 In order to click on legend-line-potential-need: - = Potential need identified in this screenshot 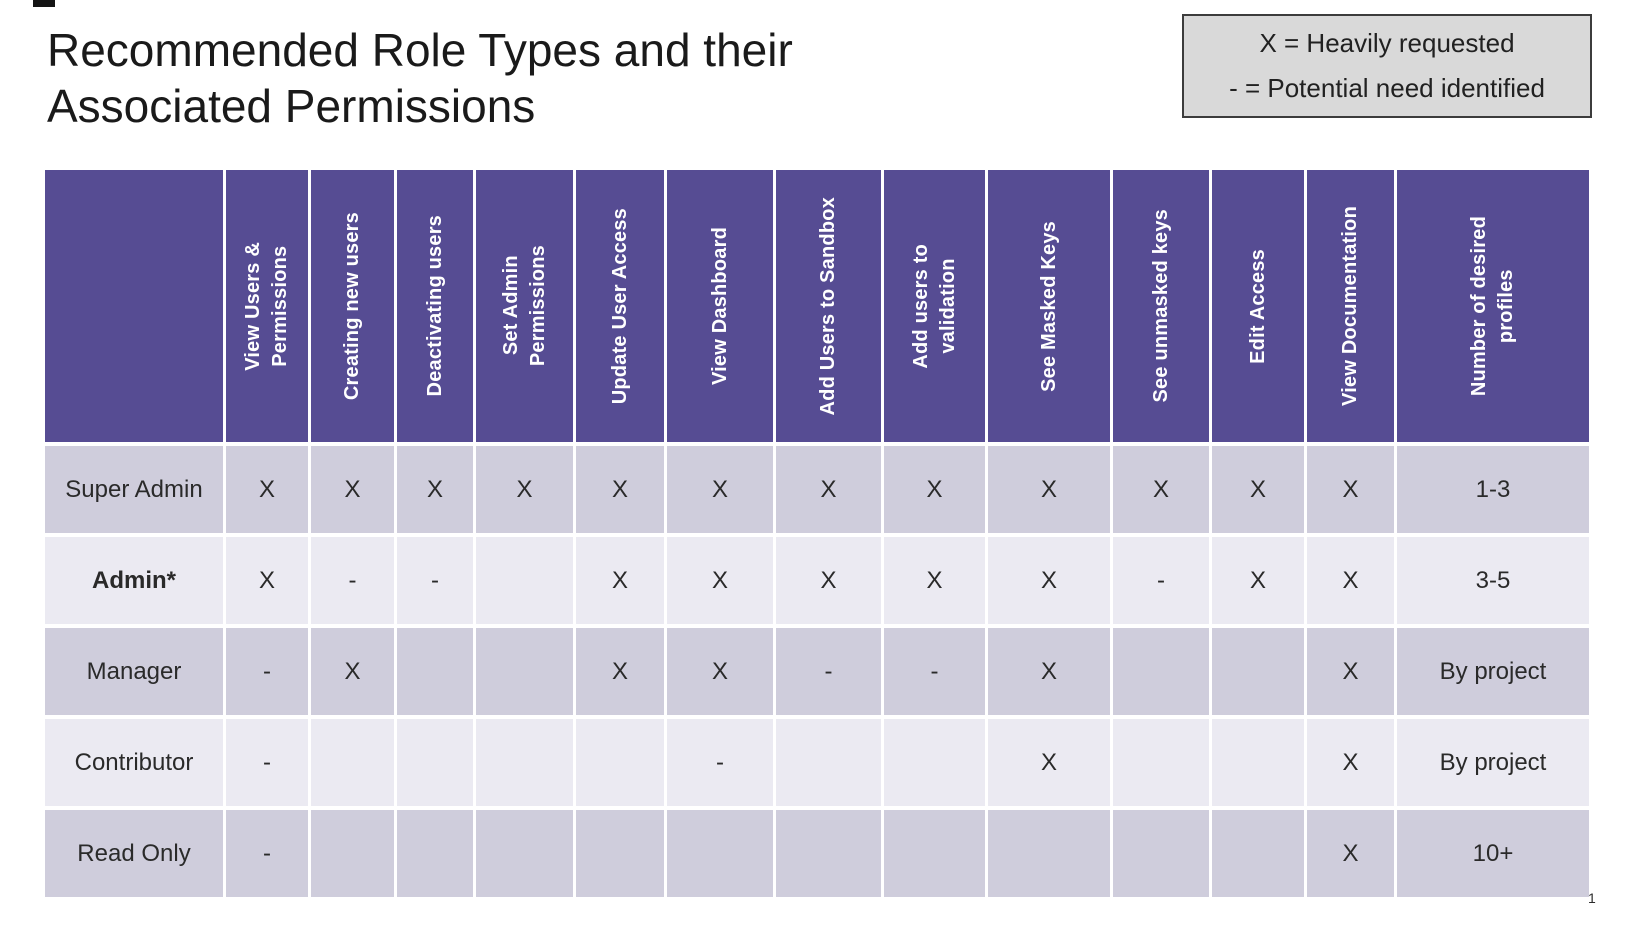, I will do `click(1387, 88)`.